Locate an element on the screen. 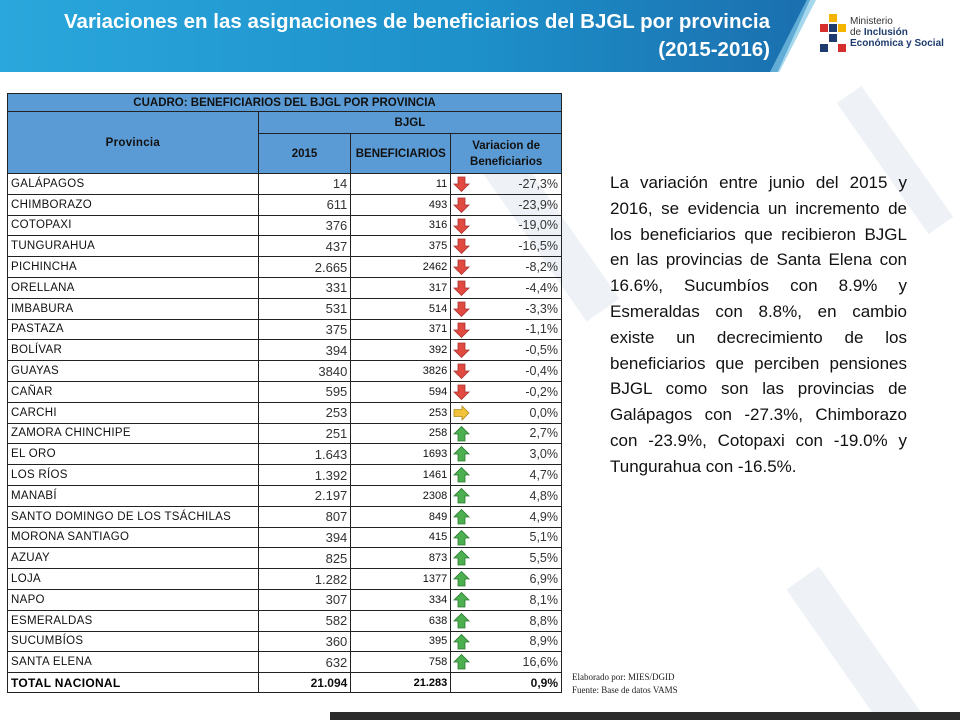  cell-beneficiarios: 493 is located at coordinates (401, 204).